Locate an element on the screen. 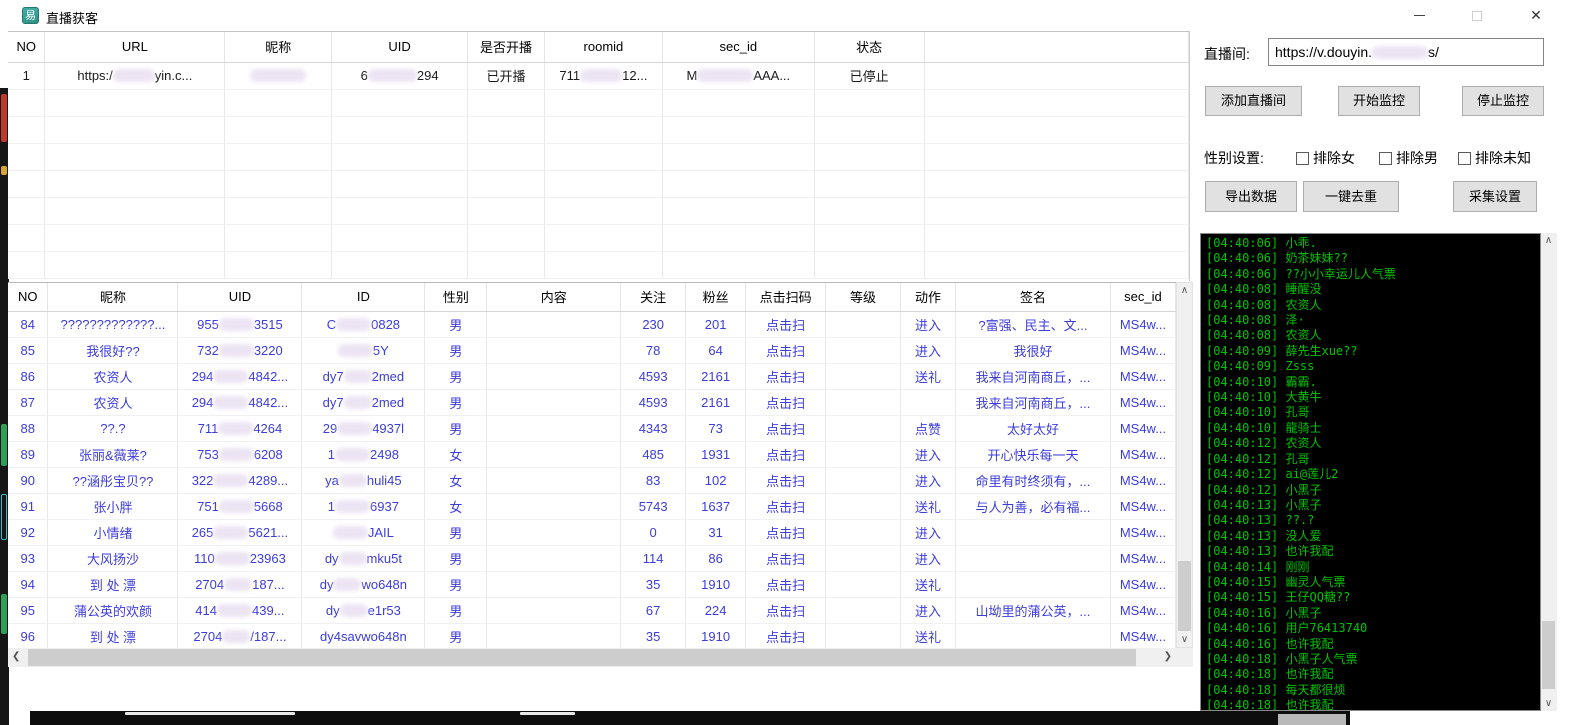 The height and width of the screenshot is (725, 1588). column-header: 动作 is located at coordinates (928, 297).